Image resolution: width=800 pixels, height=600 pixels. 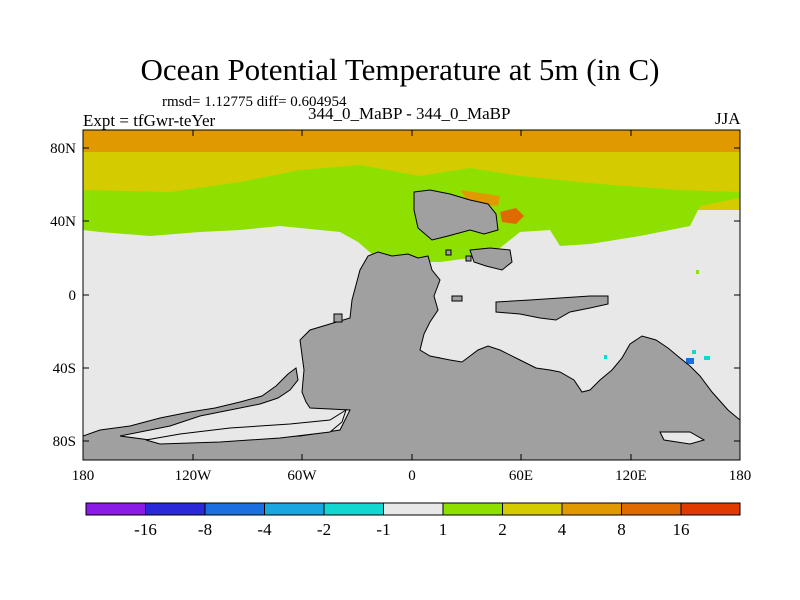 I want to click on inland-sea-south, so click(x=246, y=426).